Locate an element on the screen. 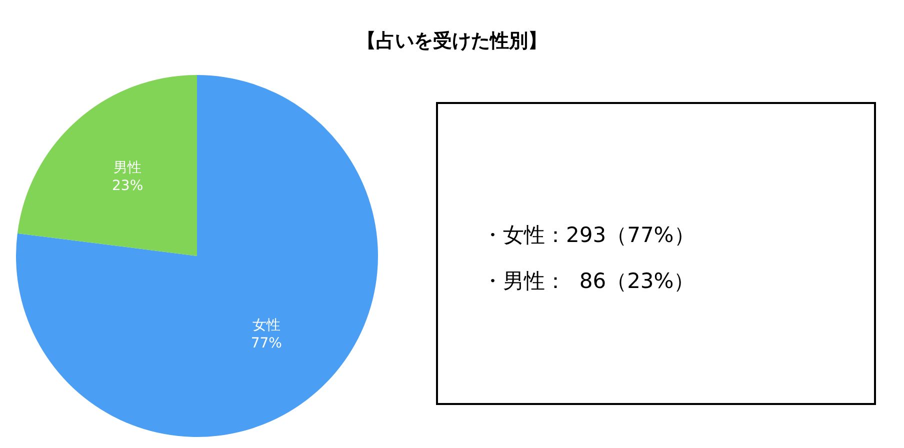 The width and height of the screenshot is (904, 448). data-label: 23% is located at coordinates (128, 186).